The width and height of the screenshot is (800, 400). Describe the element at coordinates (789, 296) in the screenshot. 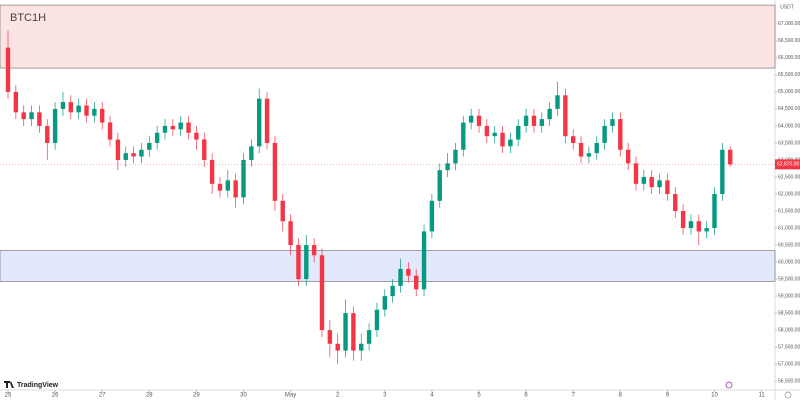

I see `y-tick-label: 59,000.00` at that location.